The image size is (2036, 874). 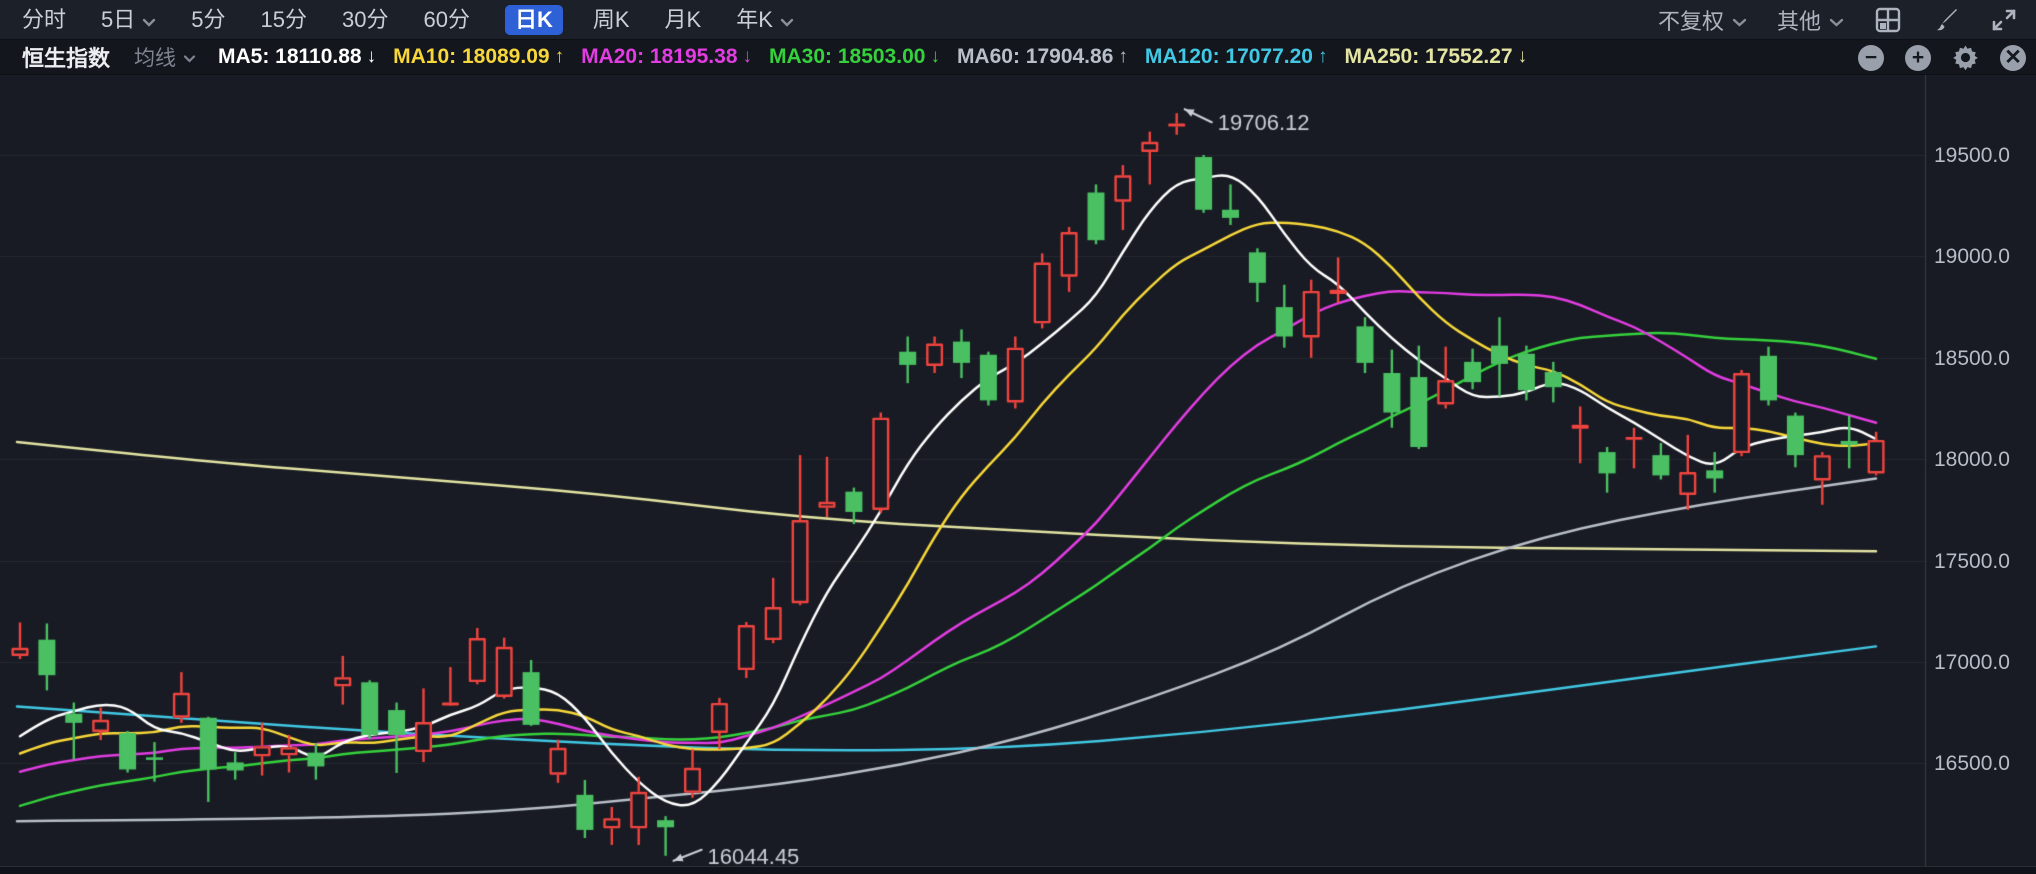 I want to click on period-tab-label: 60分, so click(x=446, y=19).